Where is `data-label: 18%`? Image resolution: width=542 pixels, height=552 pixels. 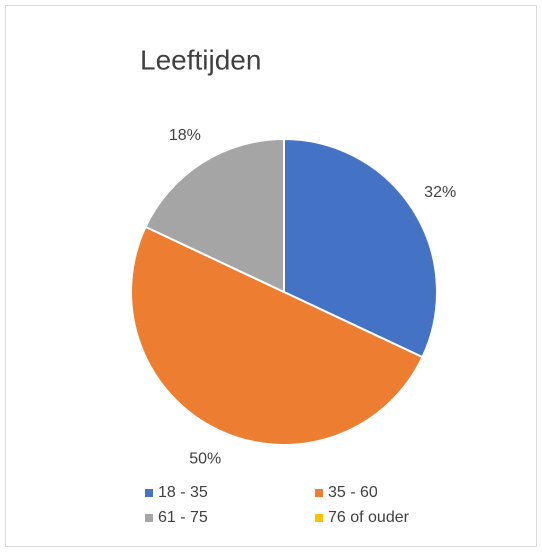
data-label: 18% is located at coordinates (185, 135).